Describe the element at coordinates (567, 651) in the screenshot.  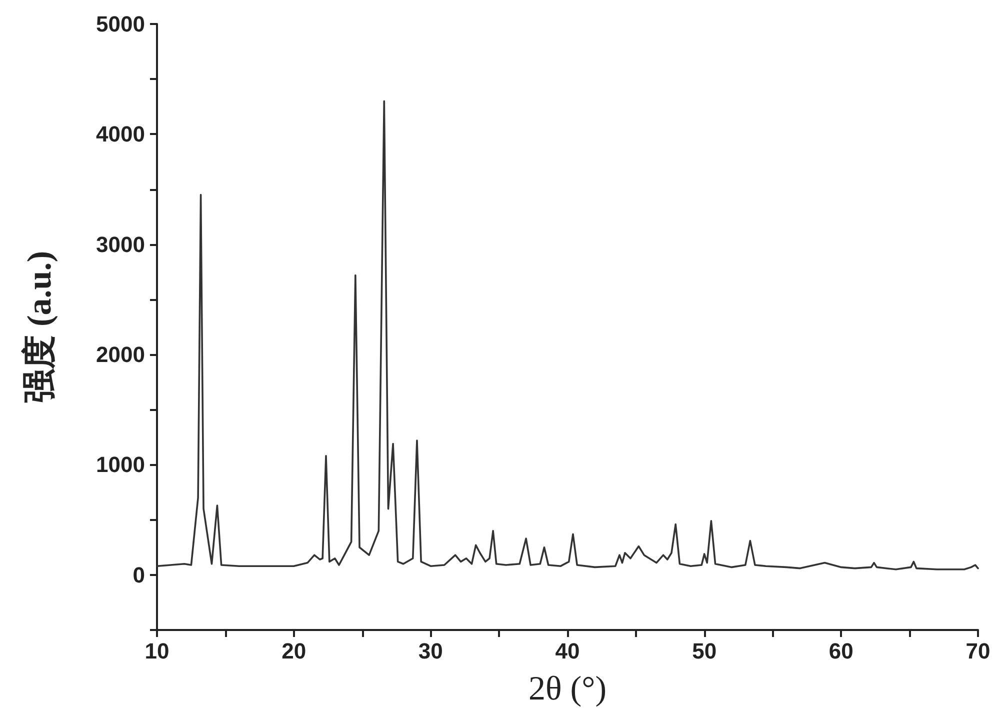
I see `x-tick-label: 40` at that location.